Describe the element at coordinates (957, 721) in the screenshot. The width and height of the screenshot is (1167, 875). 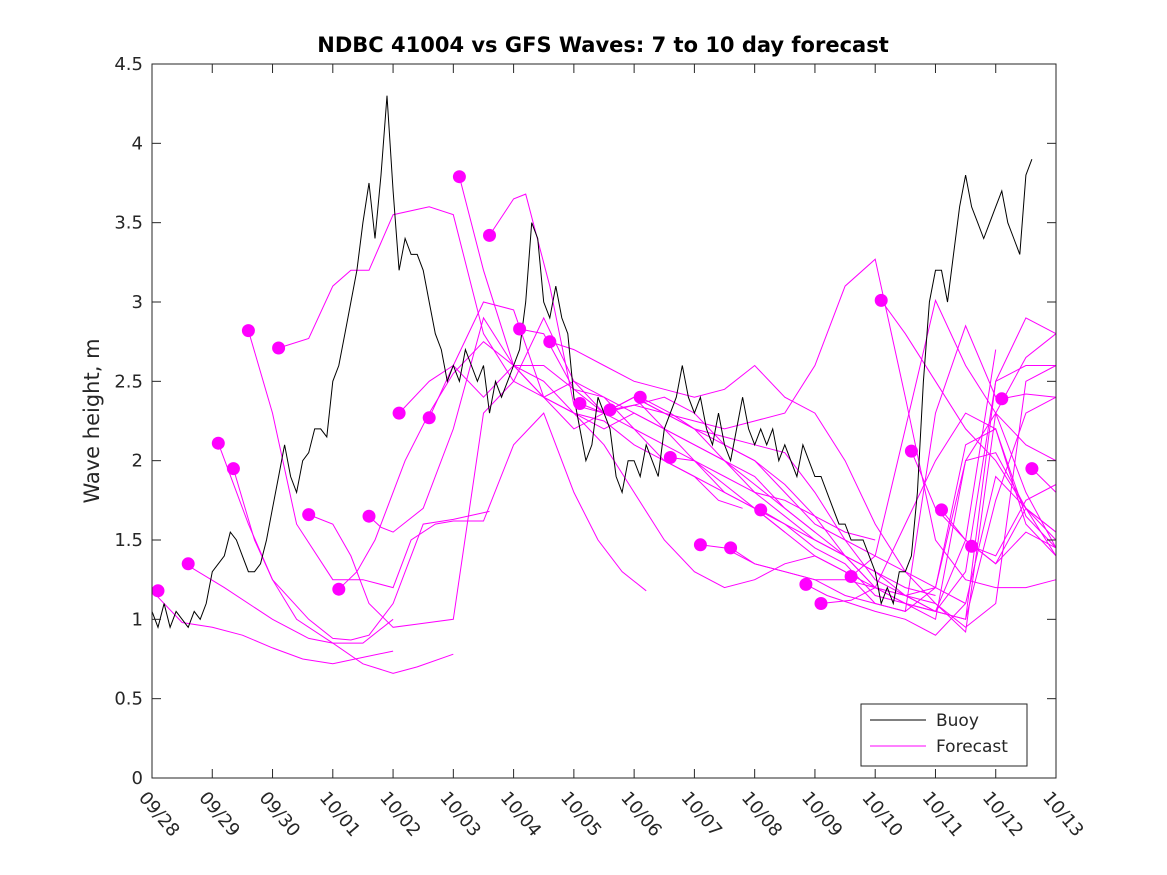
I see `legend-buoy-label: Buoy` at that location.